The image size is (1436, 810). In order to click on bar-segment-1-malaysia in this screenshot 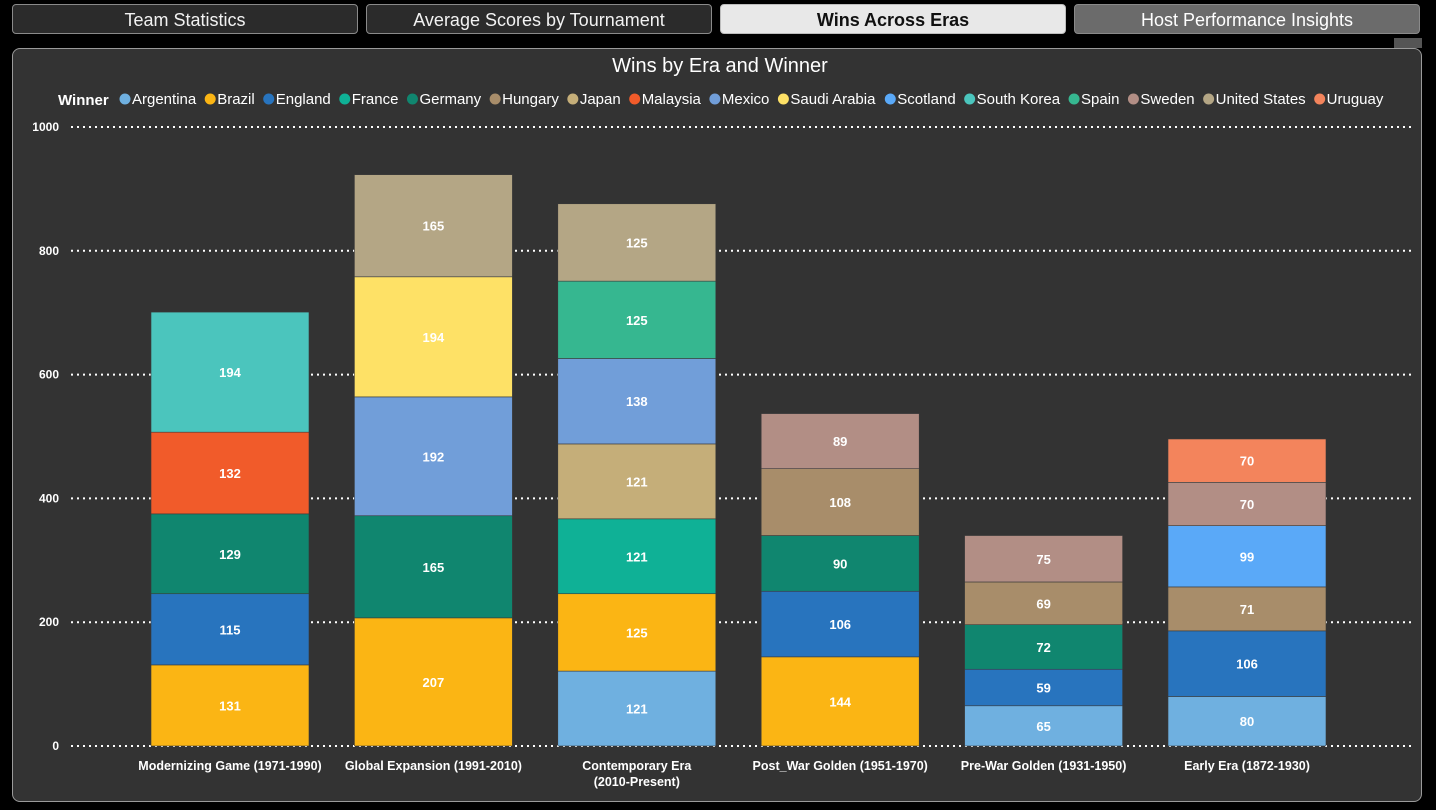, I will do `click(230, 473)`.